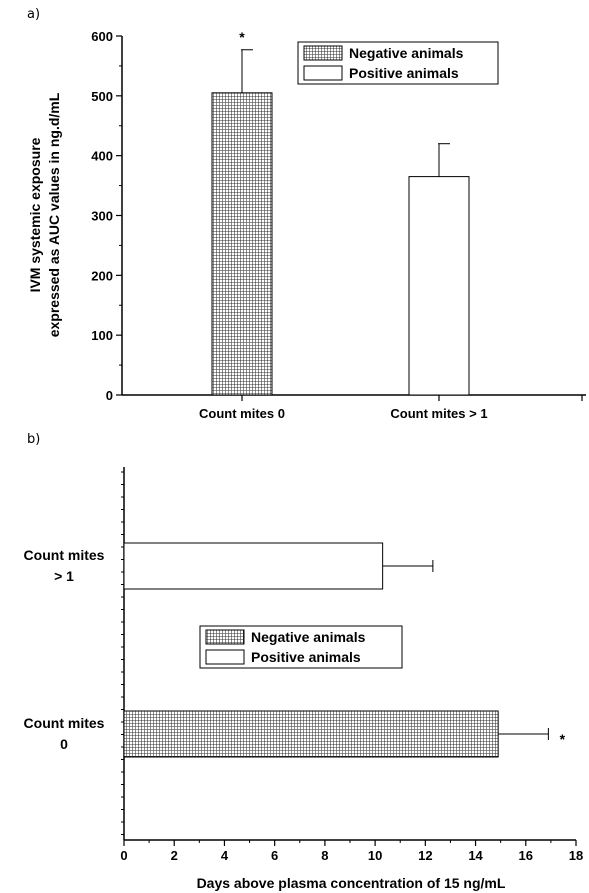 This screenshot has height=893, width=589. I want to click on x-tick-label: Count mites 0, so click(242, 413).